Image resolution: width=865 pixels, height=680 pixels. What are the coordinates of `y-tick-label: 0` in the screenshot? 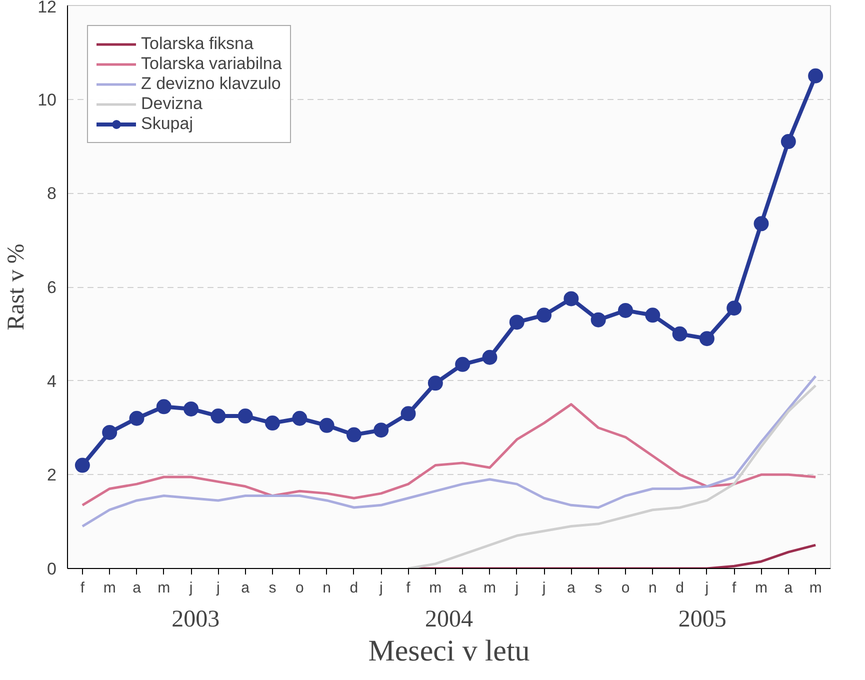 It's located at (52, 569).